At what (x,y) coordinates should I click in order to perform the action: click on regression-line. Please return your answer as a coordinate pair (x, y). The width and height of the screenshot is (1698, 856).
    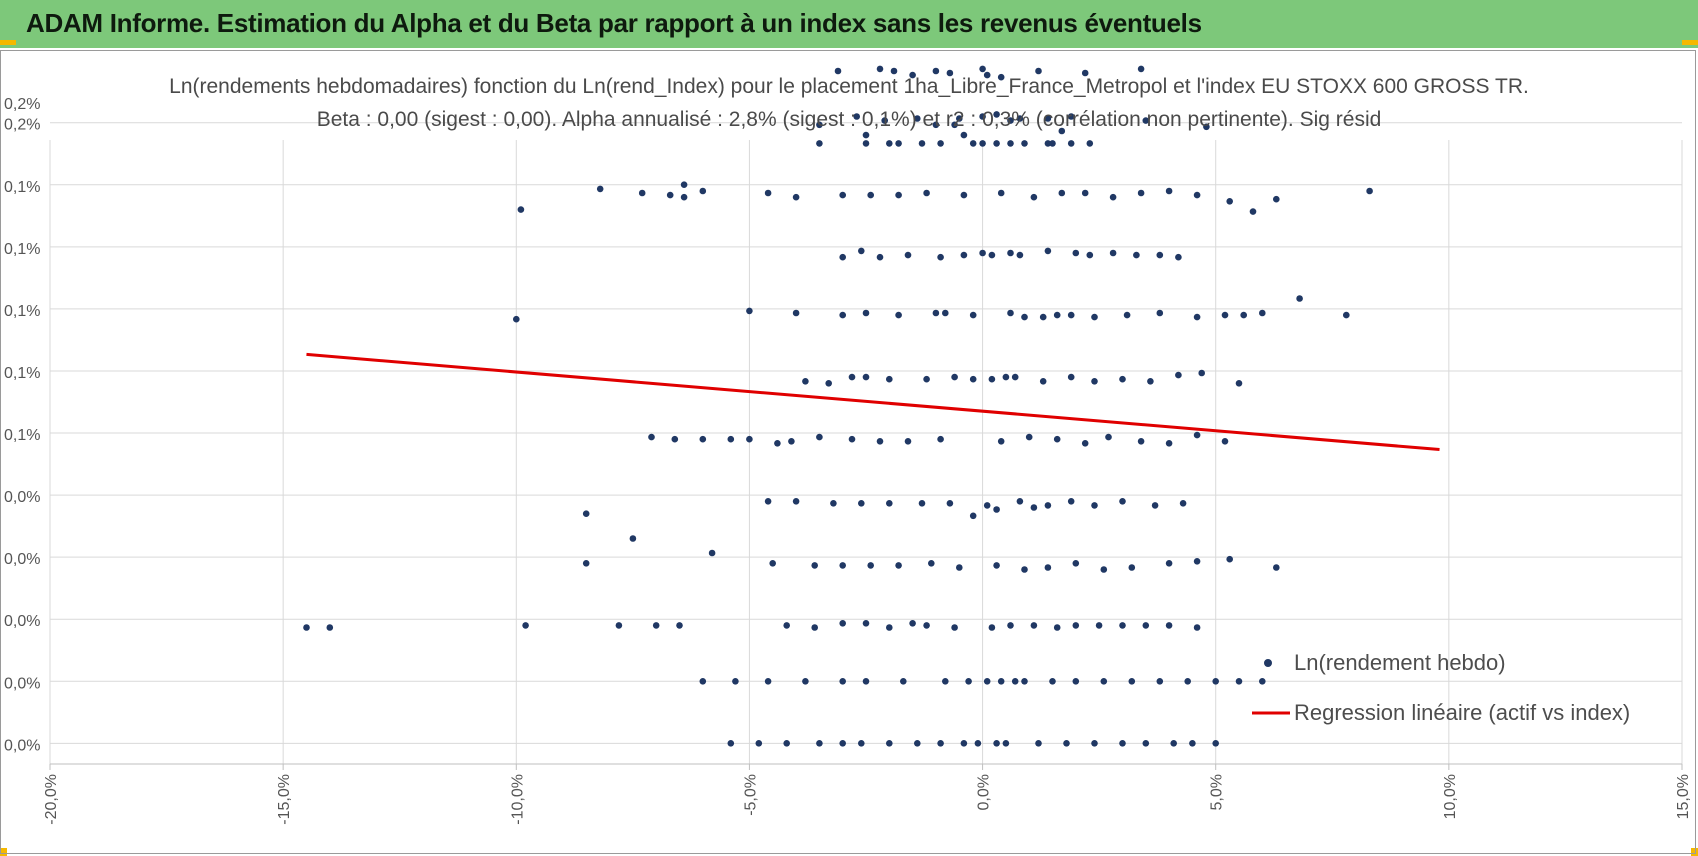
    Looking at the image, I should click on (873, 402).